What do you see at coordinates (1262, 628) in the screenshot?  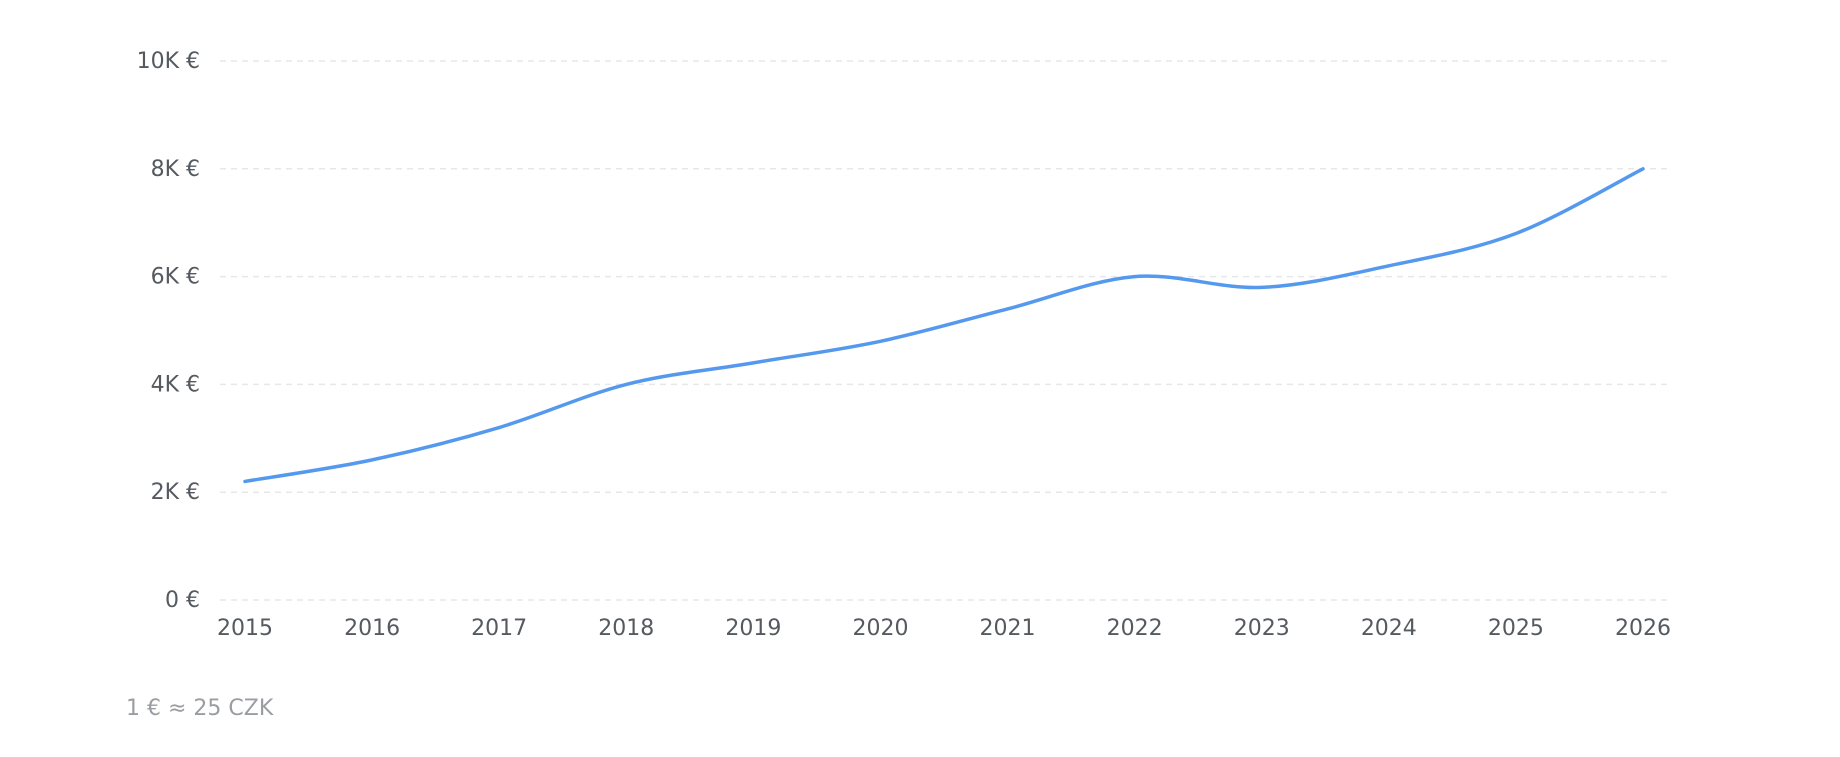 I see `x-tick-label: 2023` at bounding box center [1262, 628].